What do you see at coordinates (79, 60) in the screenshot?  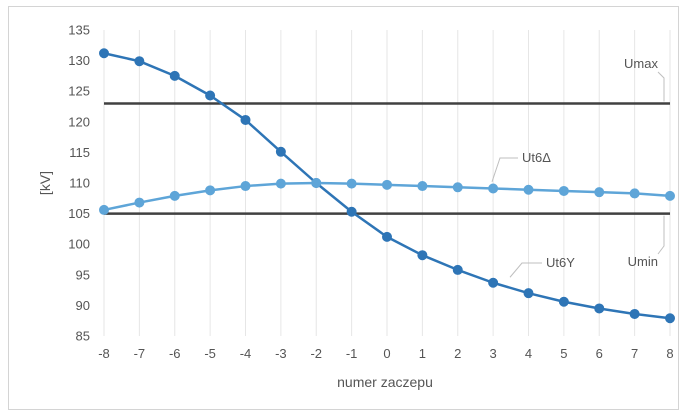 I see `y-tick-label: 130` at bounding box center [79, 60].